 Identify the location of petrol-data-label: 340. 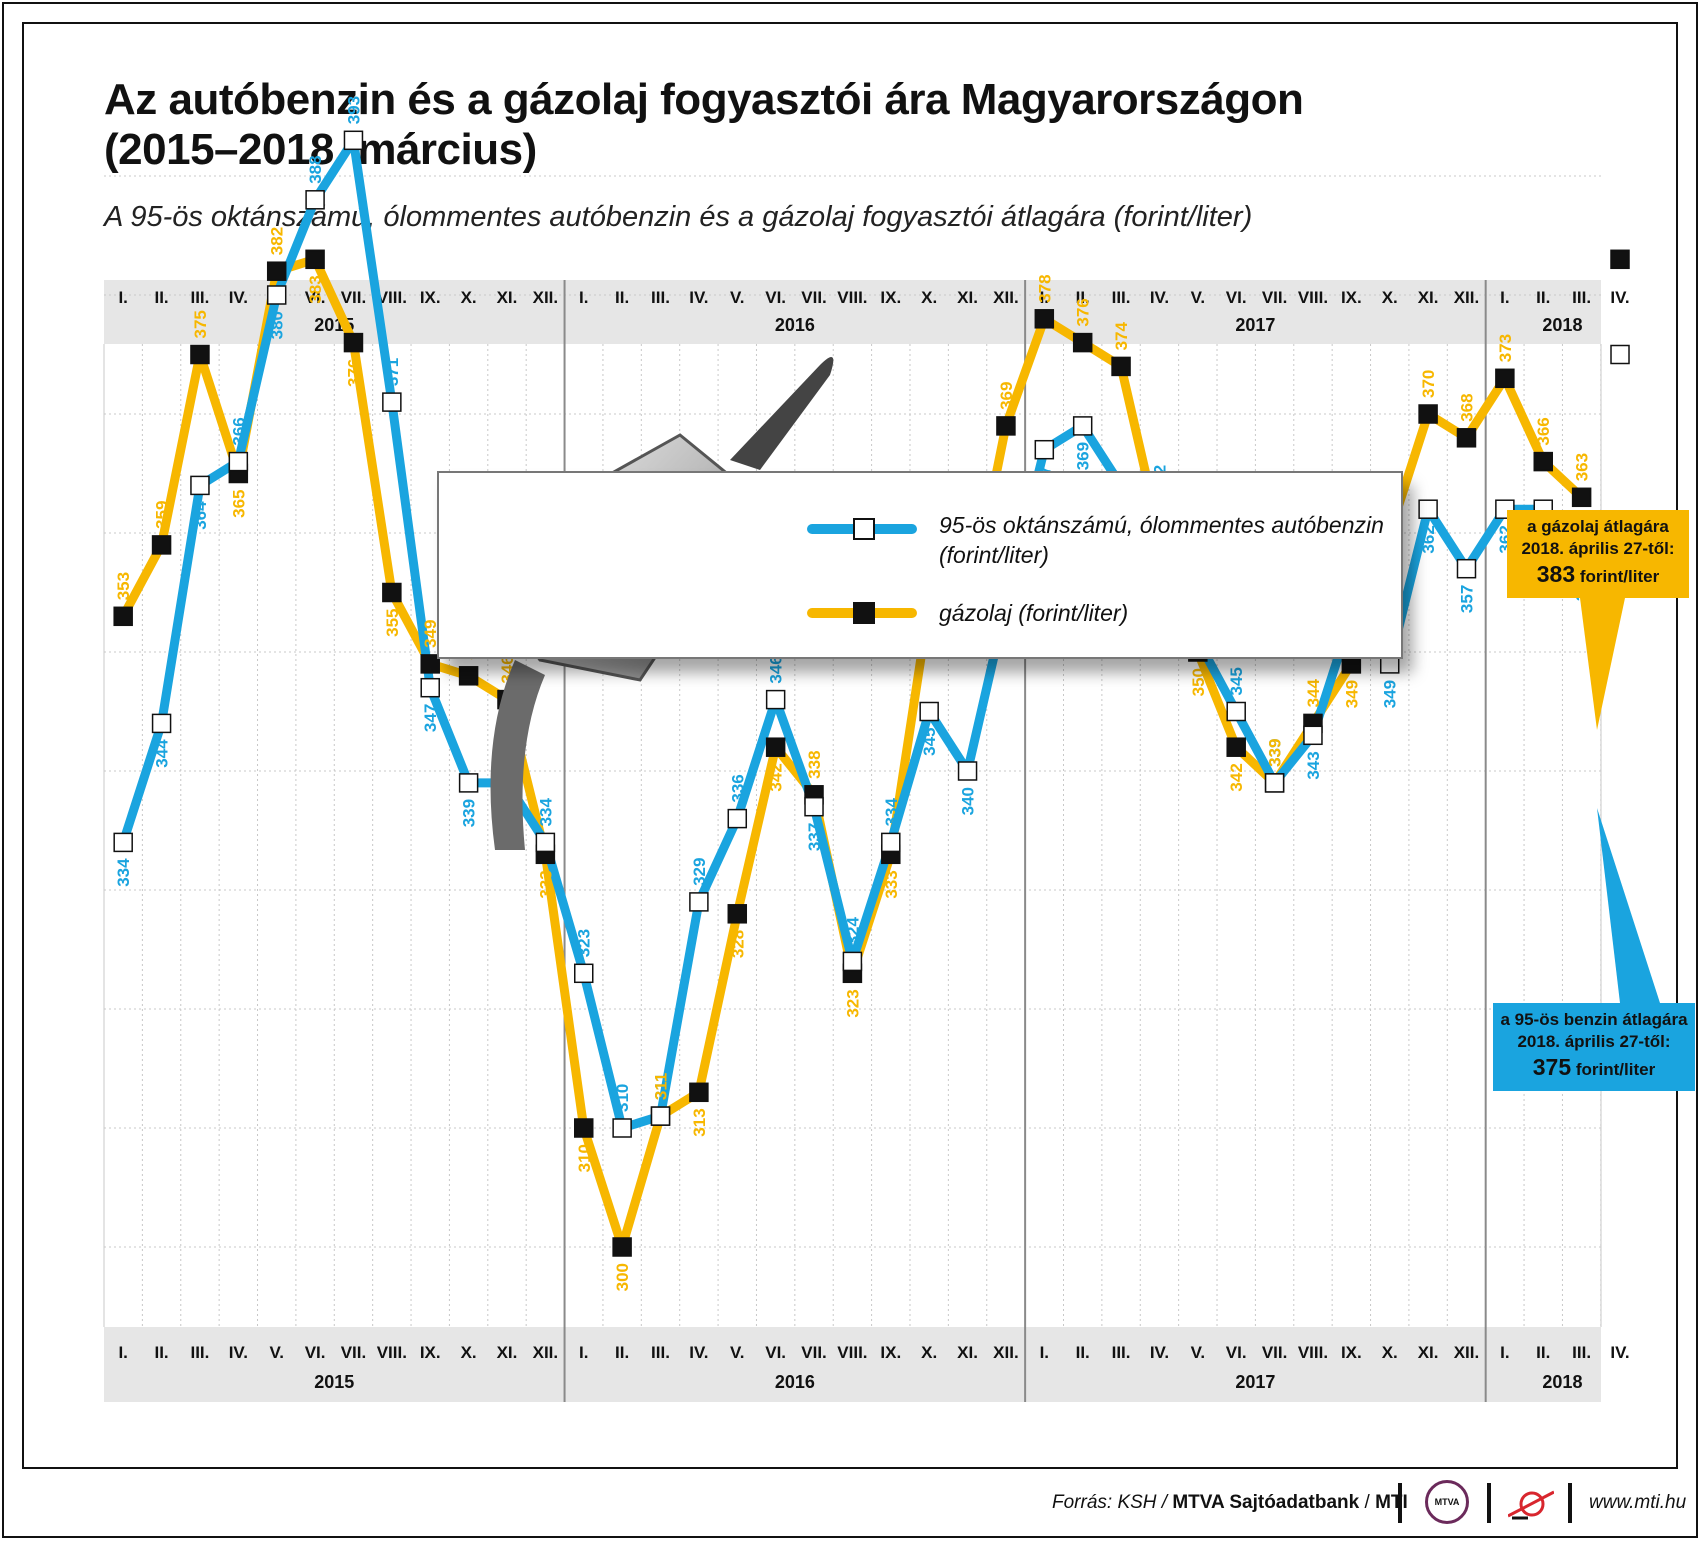
(968, 801).